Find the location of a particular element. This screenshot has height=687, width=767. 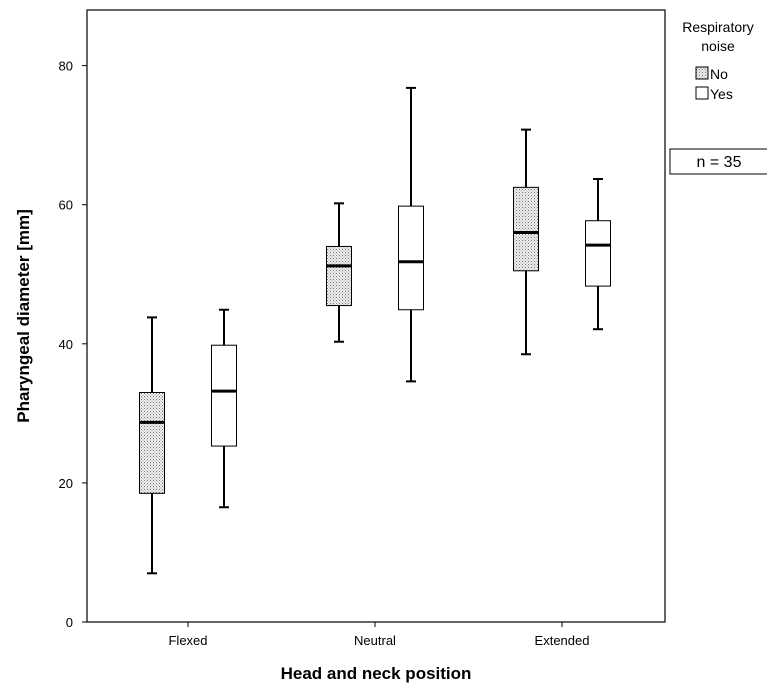

sample-size-annotation: n = 35 is located at coordinates (718, 161).